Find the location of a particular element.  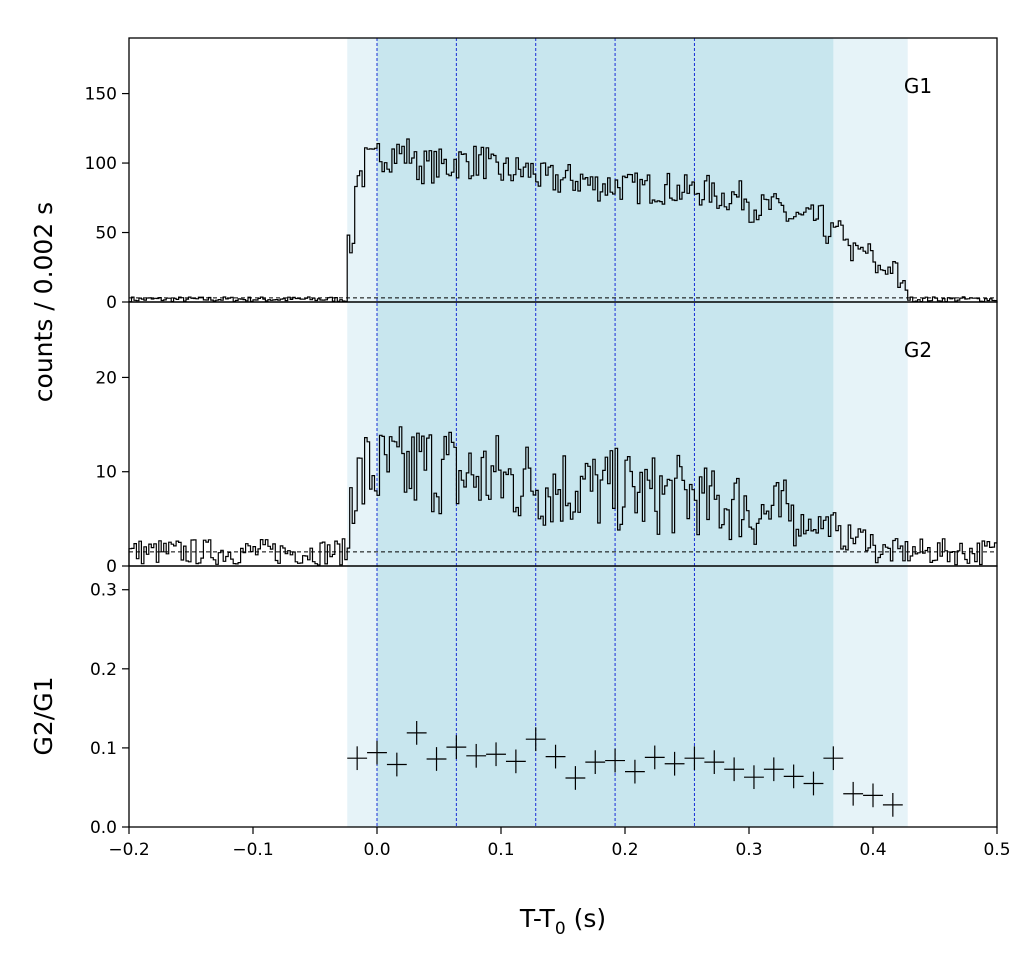

histogram-G2 is located at coordinates (562, 496).